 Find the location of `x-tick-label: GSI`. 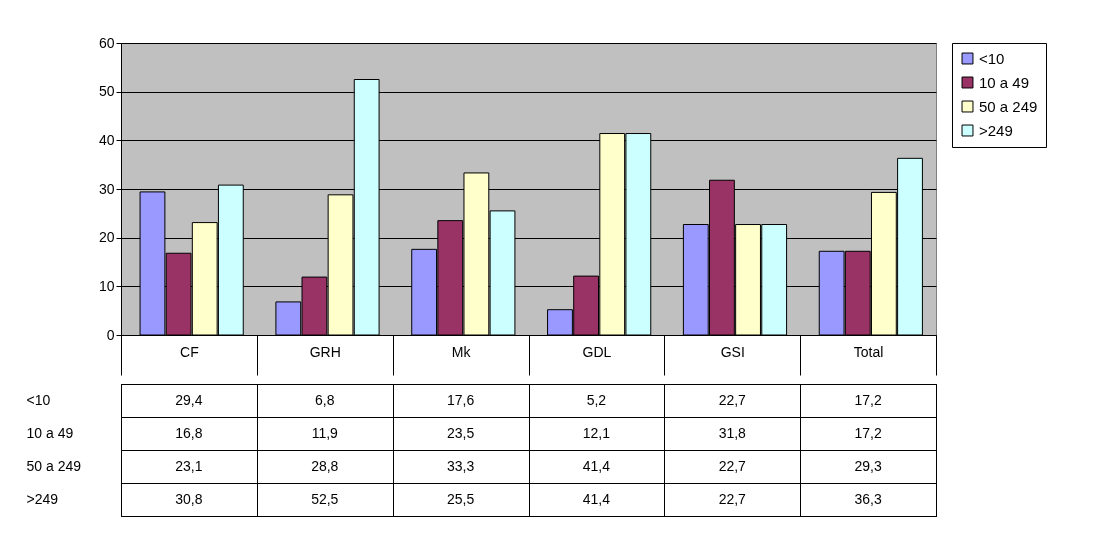

x-tick-label: GSI is located at coordinates (732, 351).